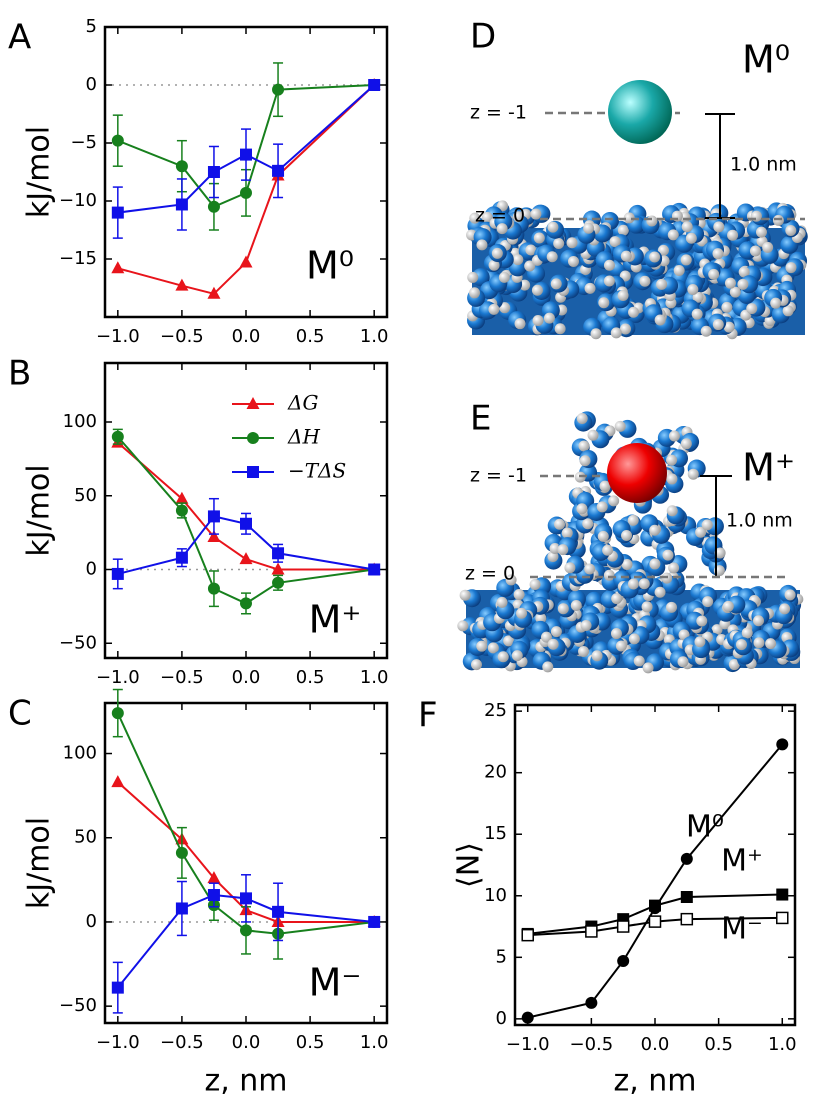 Image resolution: width=819 pixels, height=1107 pixels. What do you see at coordinates (495, 833) in the screenshot?
I see `y-tick-label: 15` at bounding box center [495, 833].